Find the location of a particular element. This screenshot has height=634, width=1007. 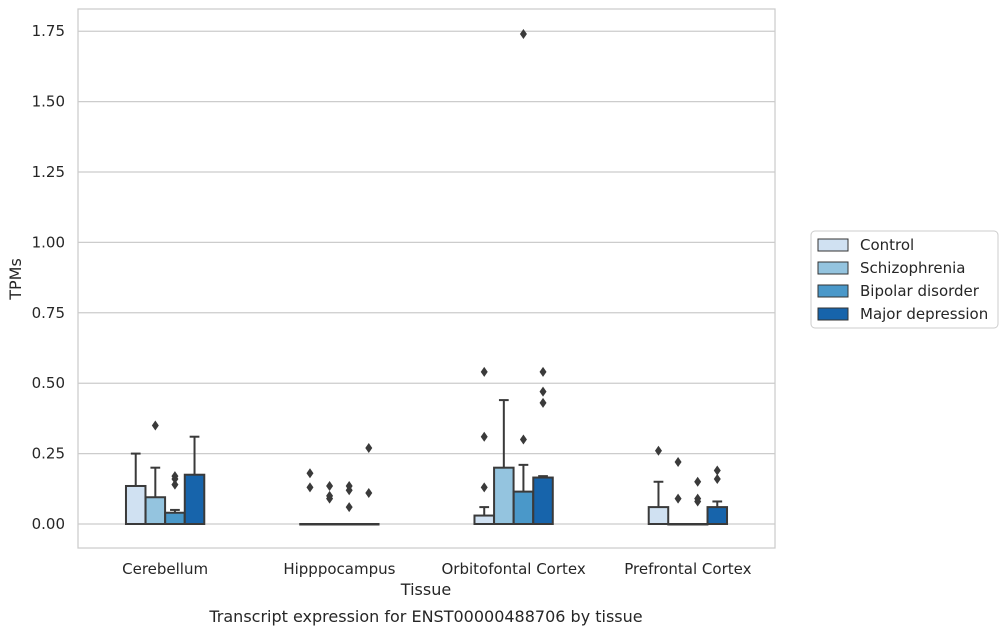

legend-label: Schizophrenia is located at coordinates (912, 268).